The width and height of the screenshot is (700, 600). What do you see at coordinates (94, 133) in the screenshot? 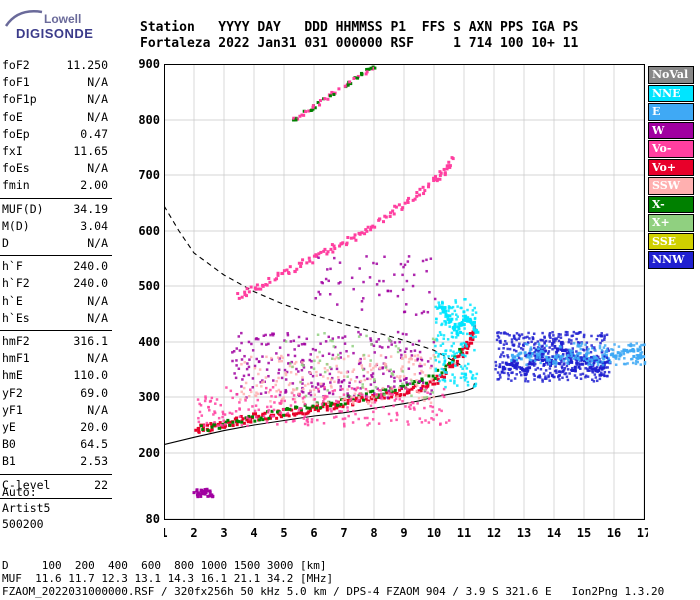
I see `param-value: 0.47` at bounding box center [94, 133].